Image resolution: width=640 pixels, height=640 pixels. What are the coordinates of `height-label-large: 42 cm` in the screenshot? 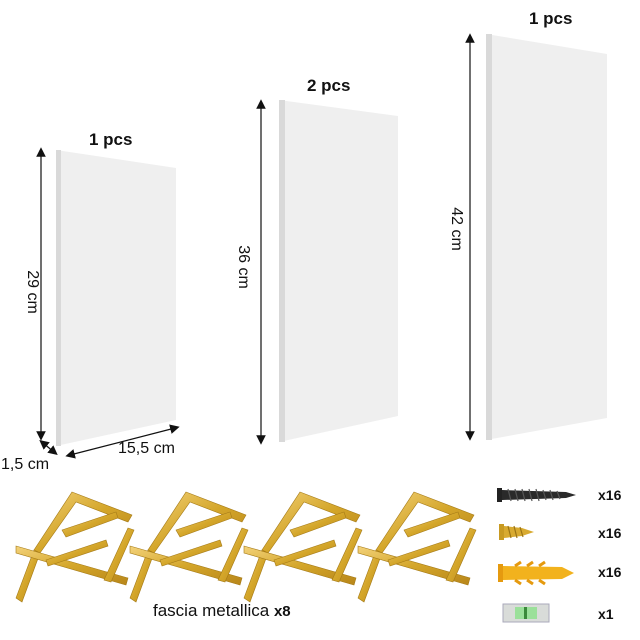 It's located at (456, 229).